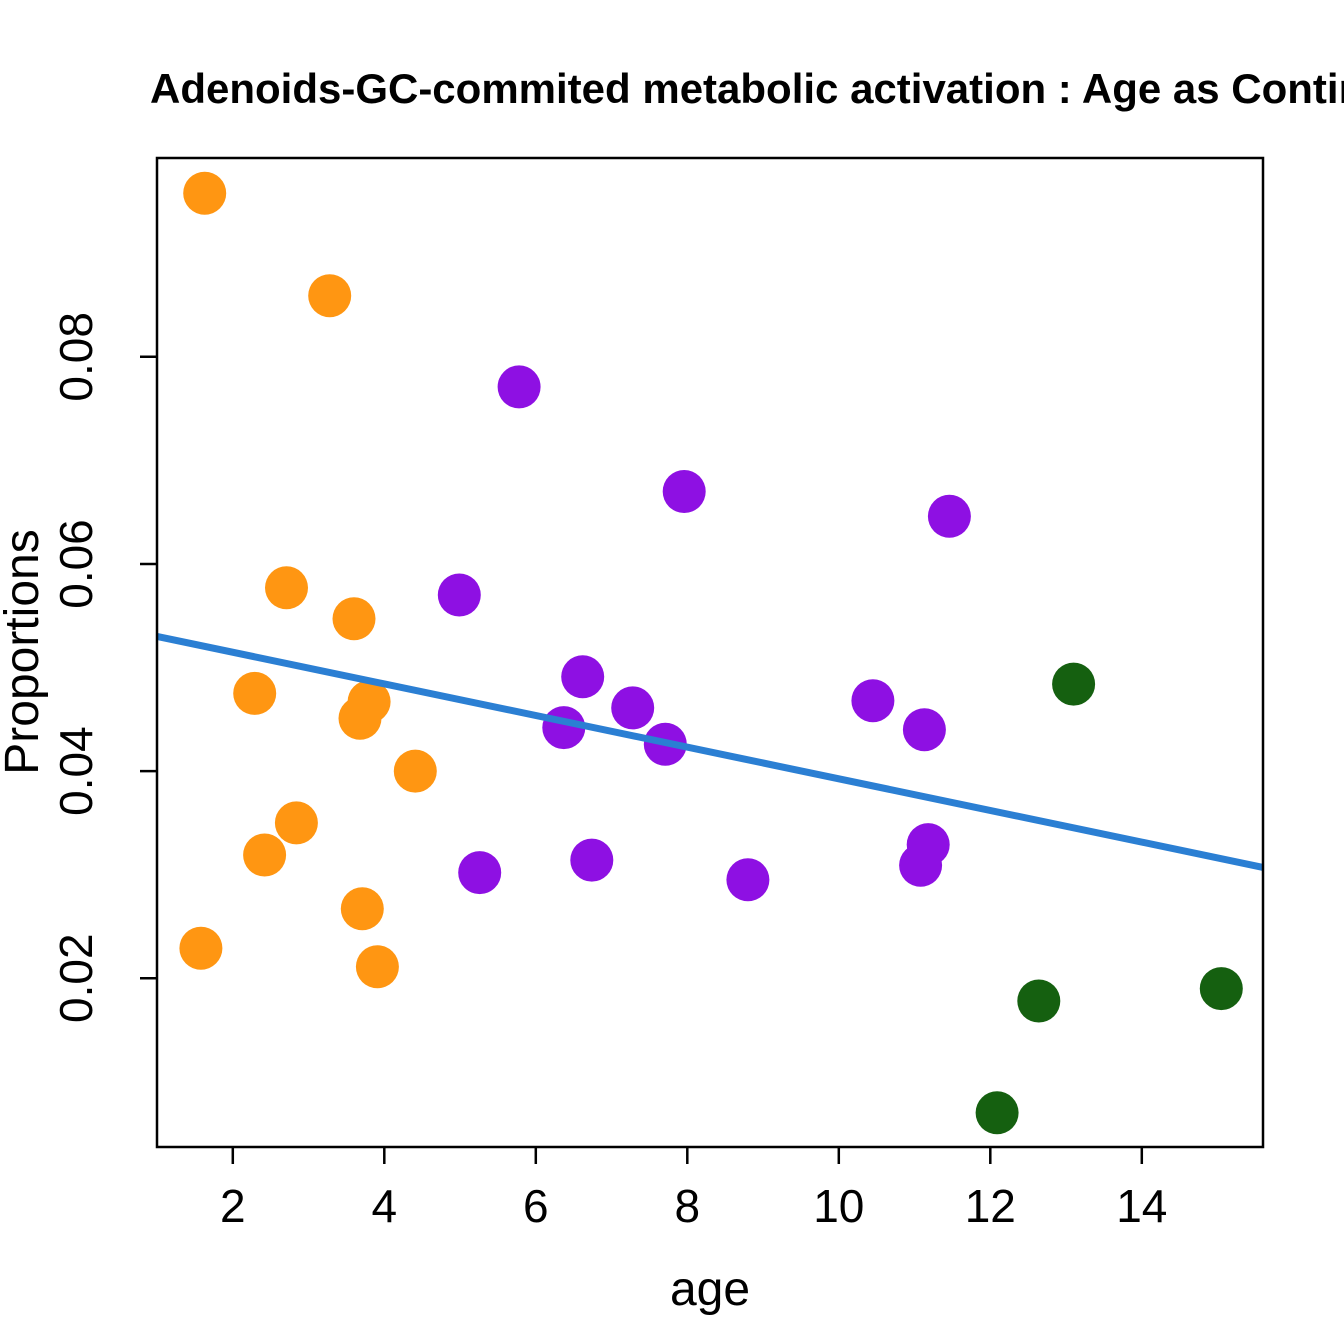 The height and width of the screenshot is (1344, 1344). Describe the element at coordinates (1141, 1206) in the screenshot. I see `x-tick-label: 14` at that location.